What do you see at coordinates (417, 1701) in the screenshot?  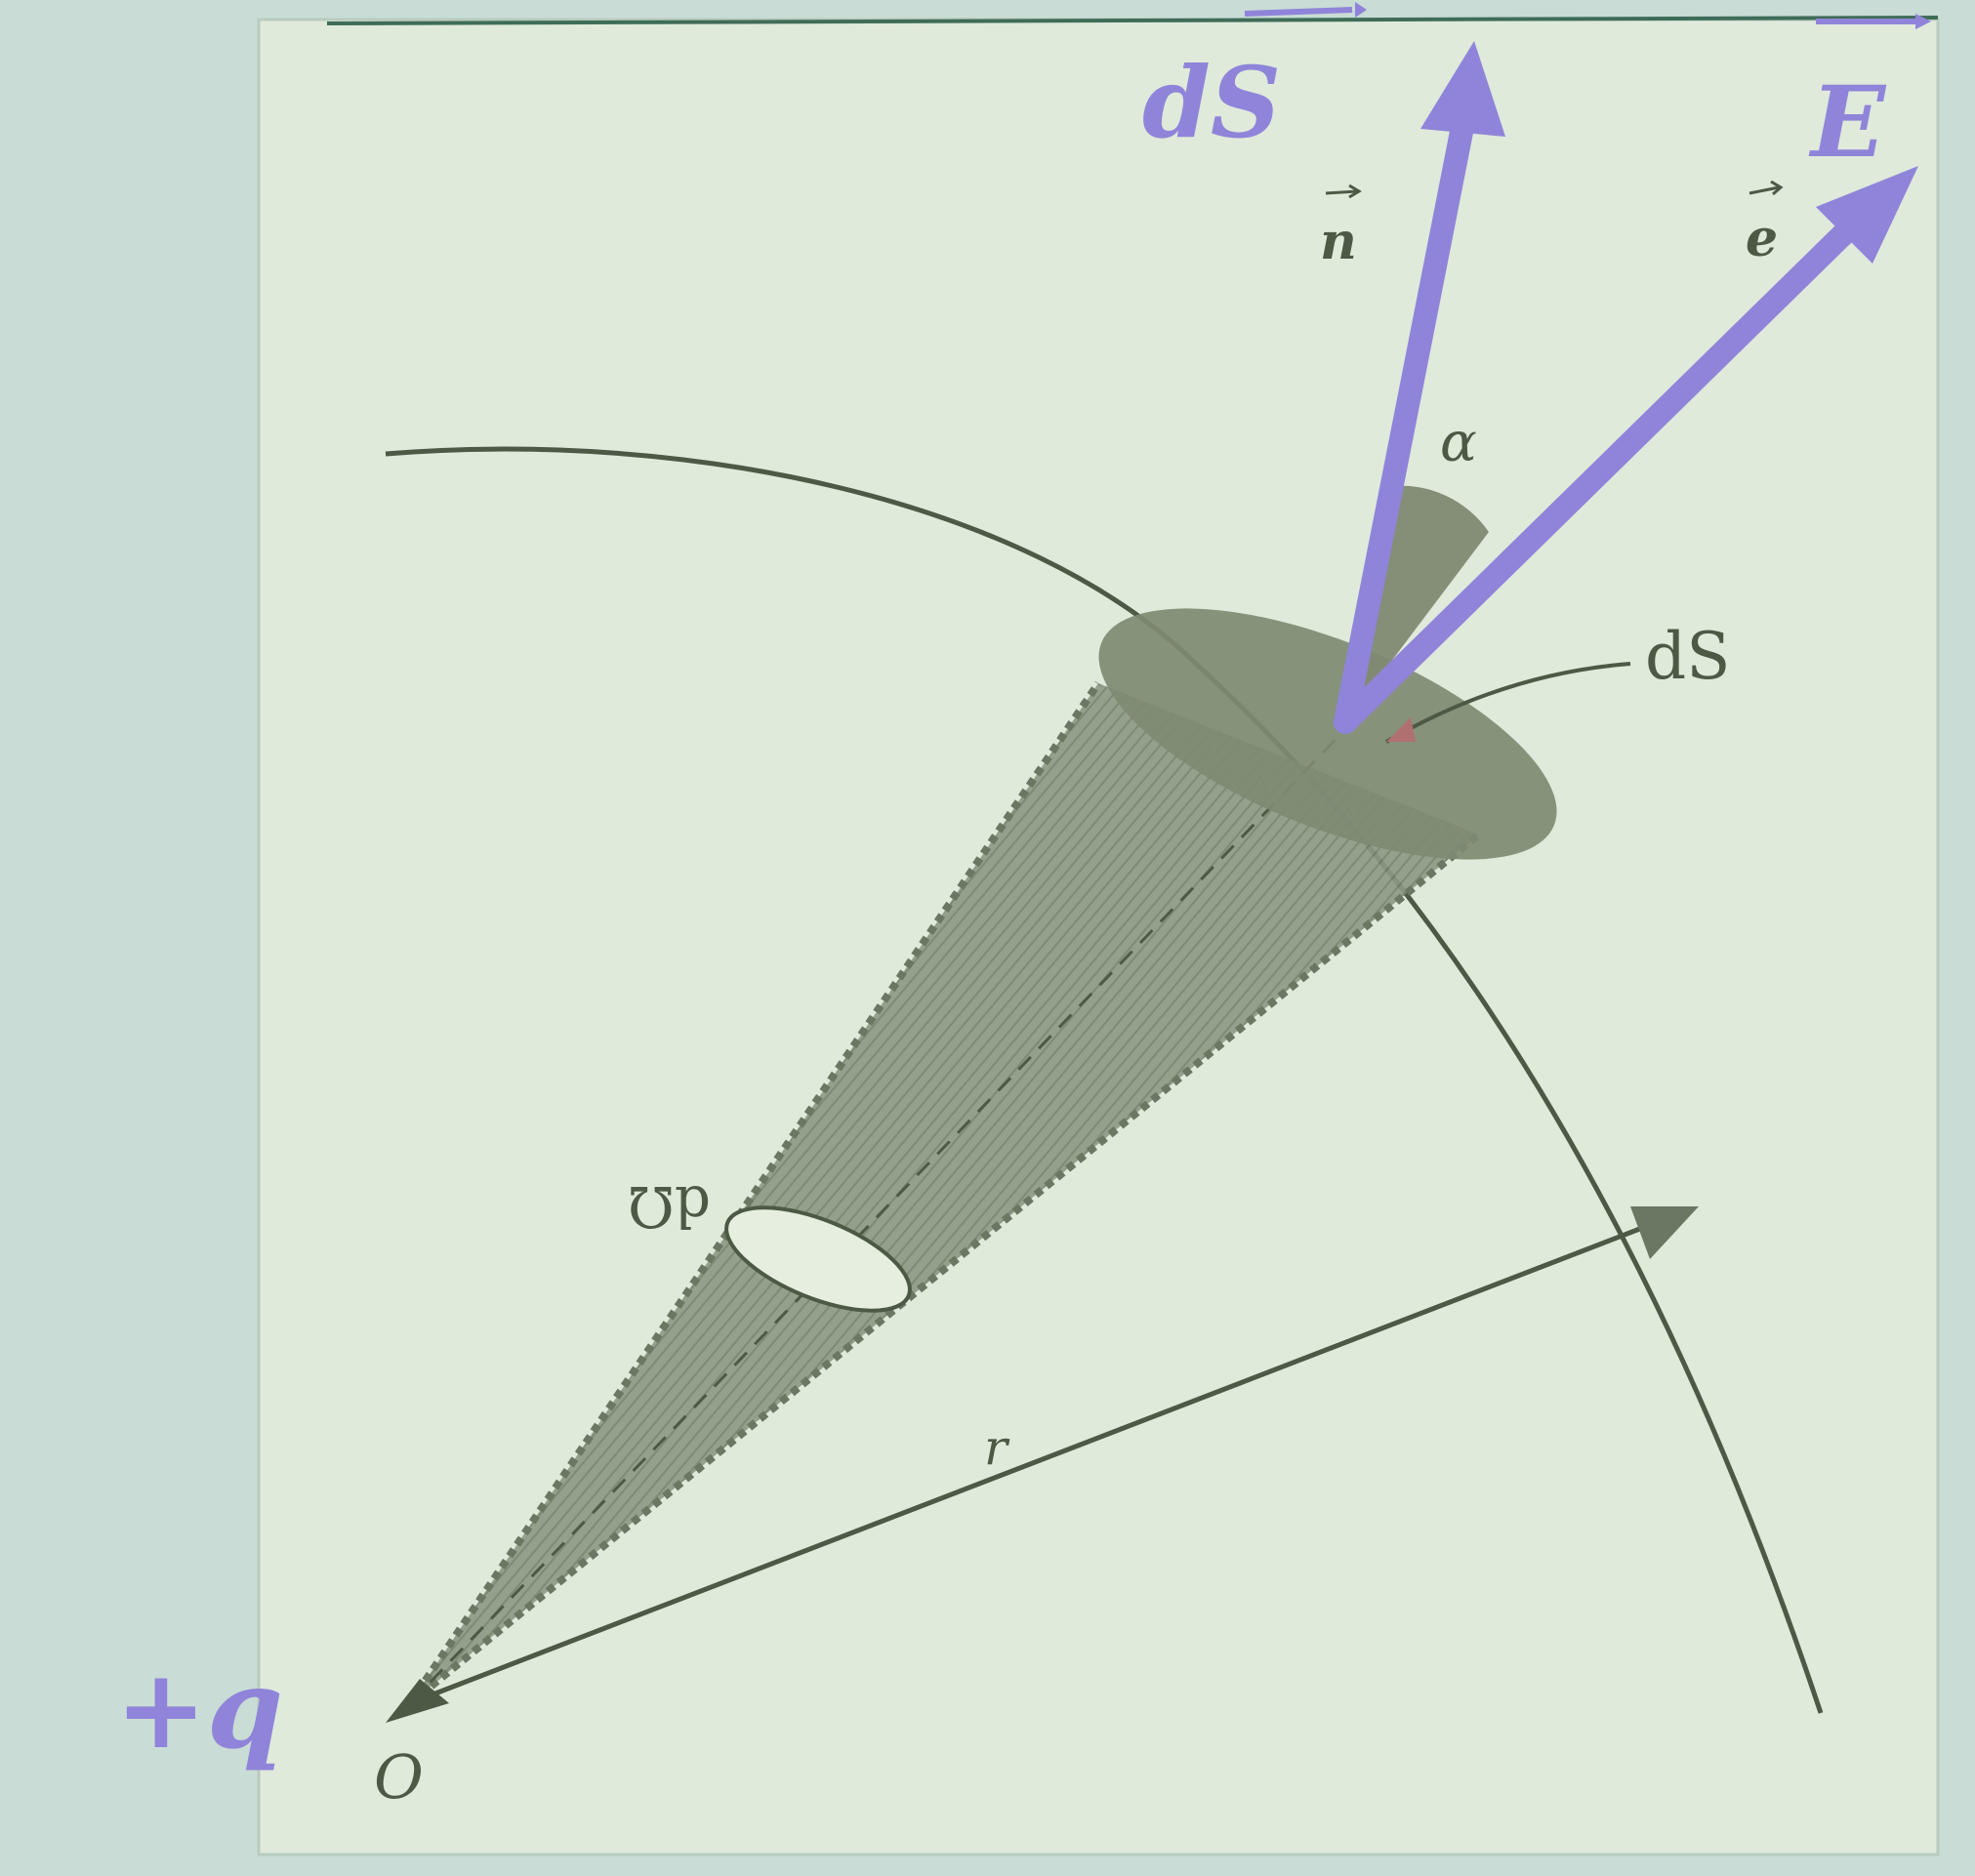 I see `origin-mark` at bounding box center [417, 1701].